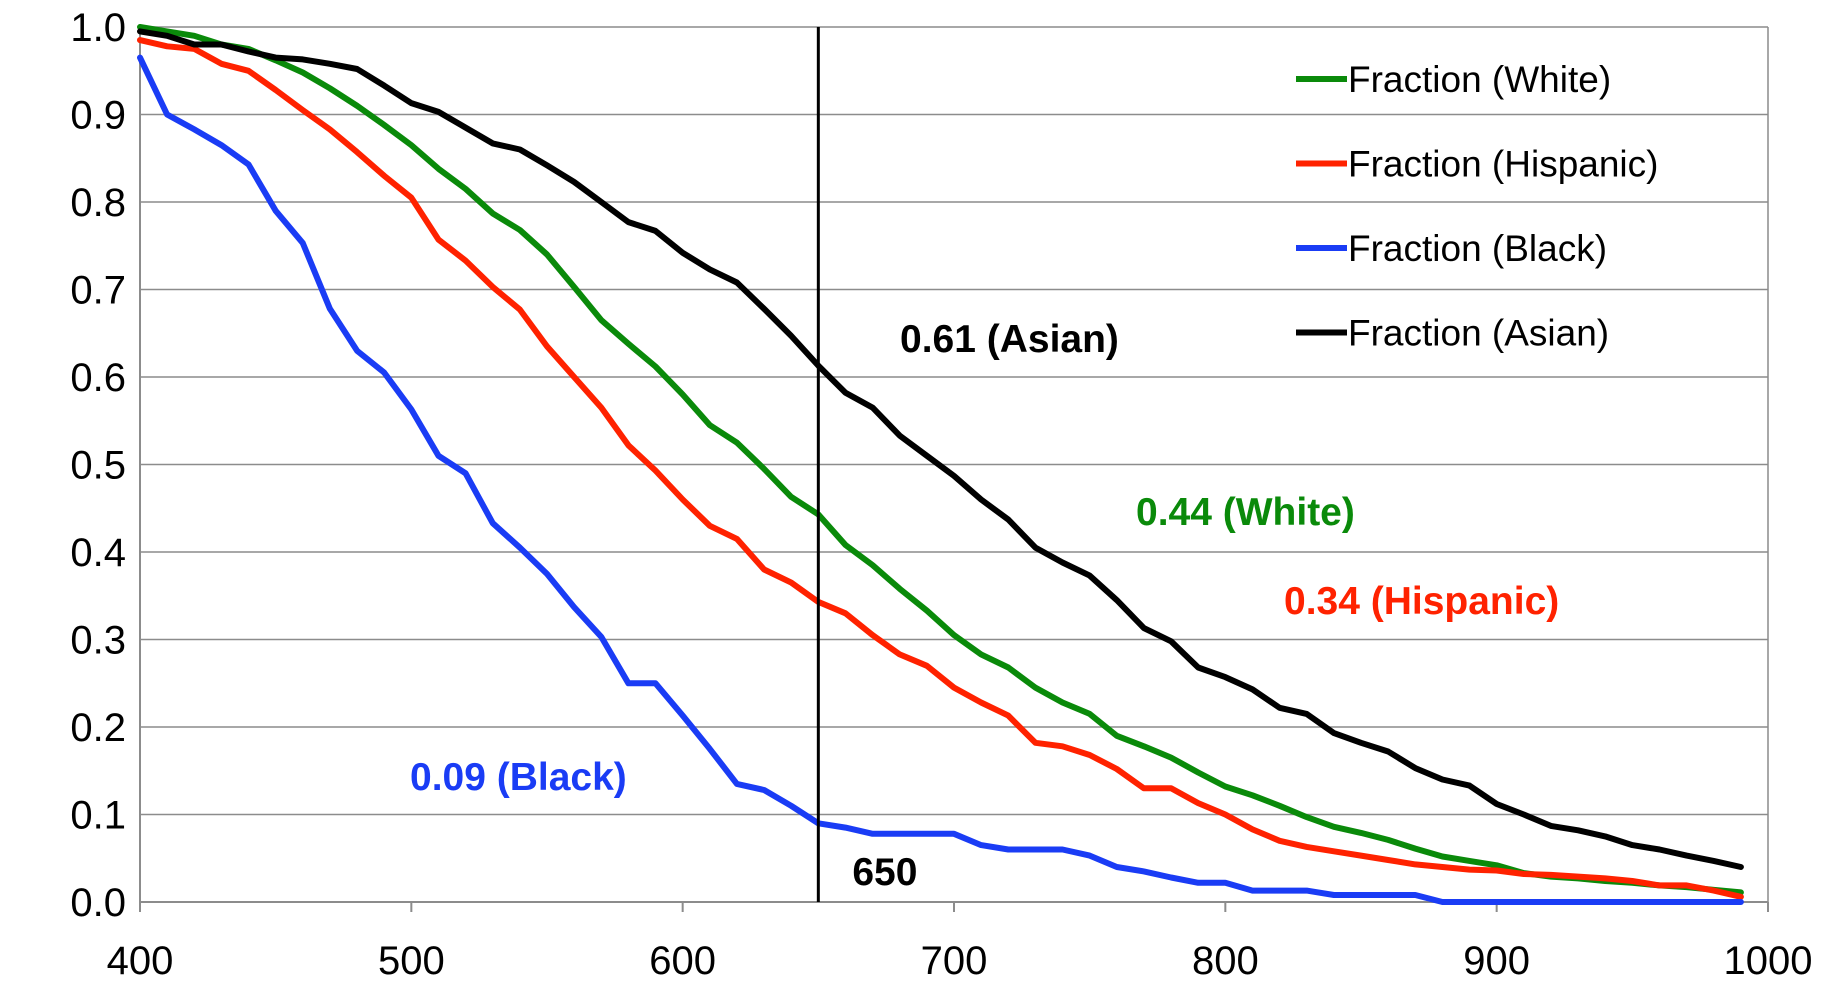  Describe the element at coordinates (98, 816) in the screenshot. I see `y-tick-label: 0.1` at that location.